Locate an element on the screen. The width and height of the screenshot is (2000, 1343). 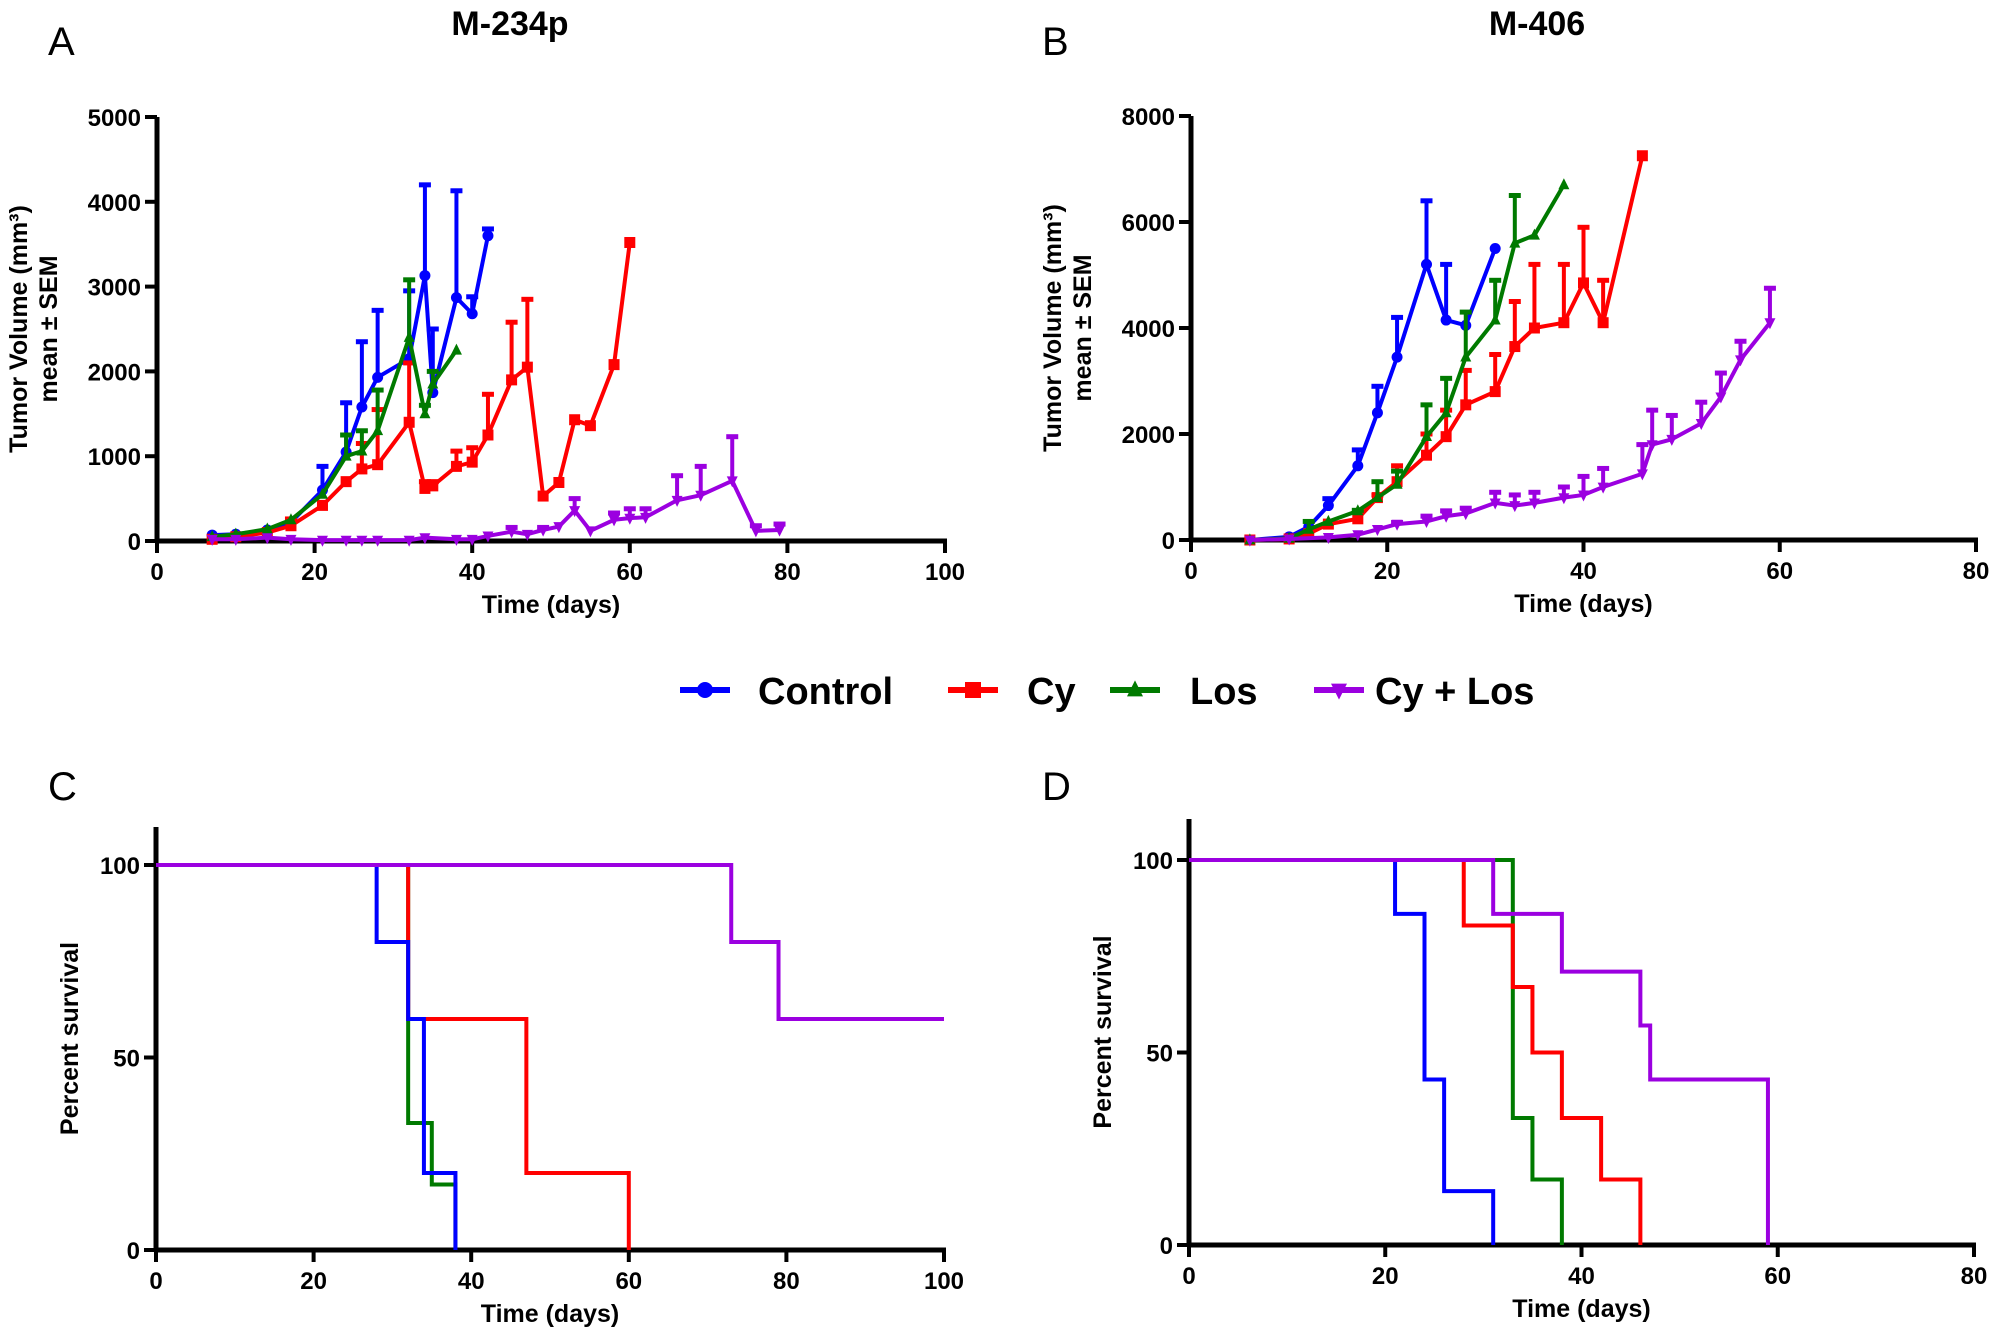
panel-letter: B is located at coordinates (1055, 42).